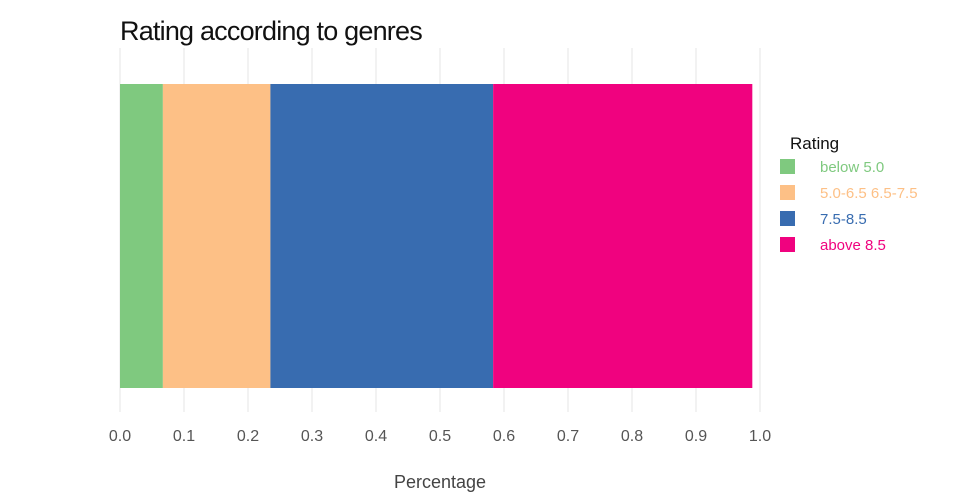 This screenshot has width=960, height=500. I want to click on legend-label: 5.0-6.5 6.5-7.5, so click(869, 193).